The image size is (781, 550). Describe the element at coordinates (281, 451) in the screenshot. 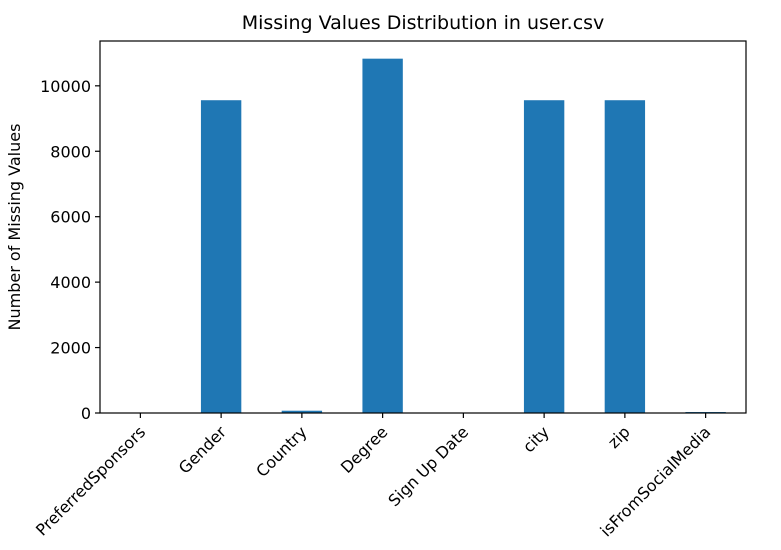

I see `x-tick-label: Country` at that location.